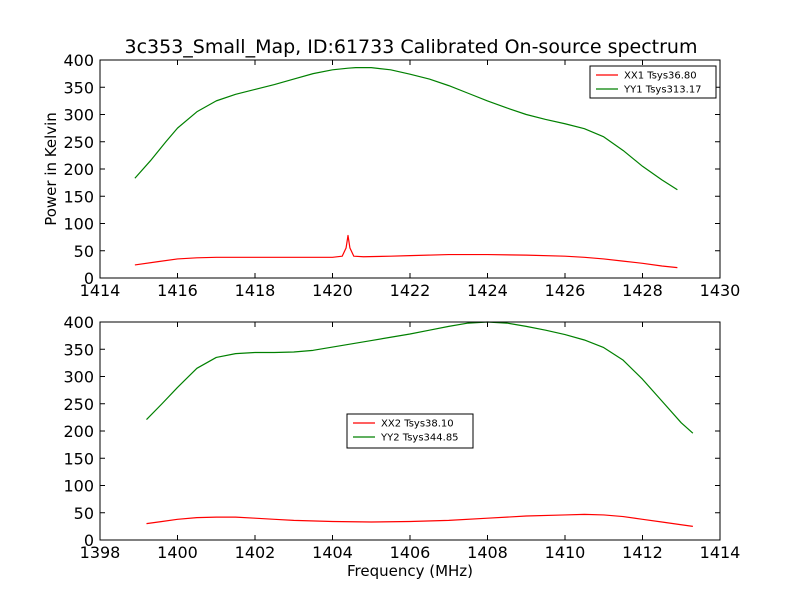  What do you see at coordinates (406, 251) in the screenshot?
I see `top-series-line-xx1` at bounding box center [406, 251].